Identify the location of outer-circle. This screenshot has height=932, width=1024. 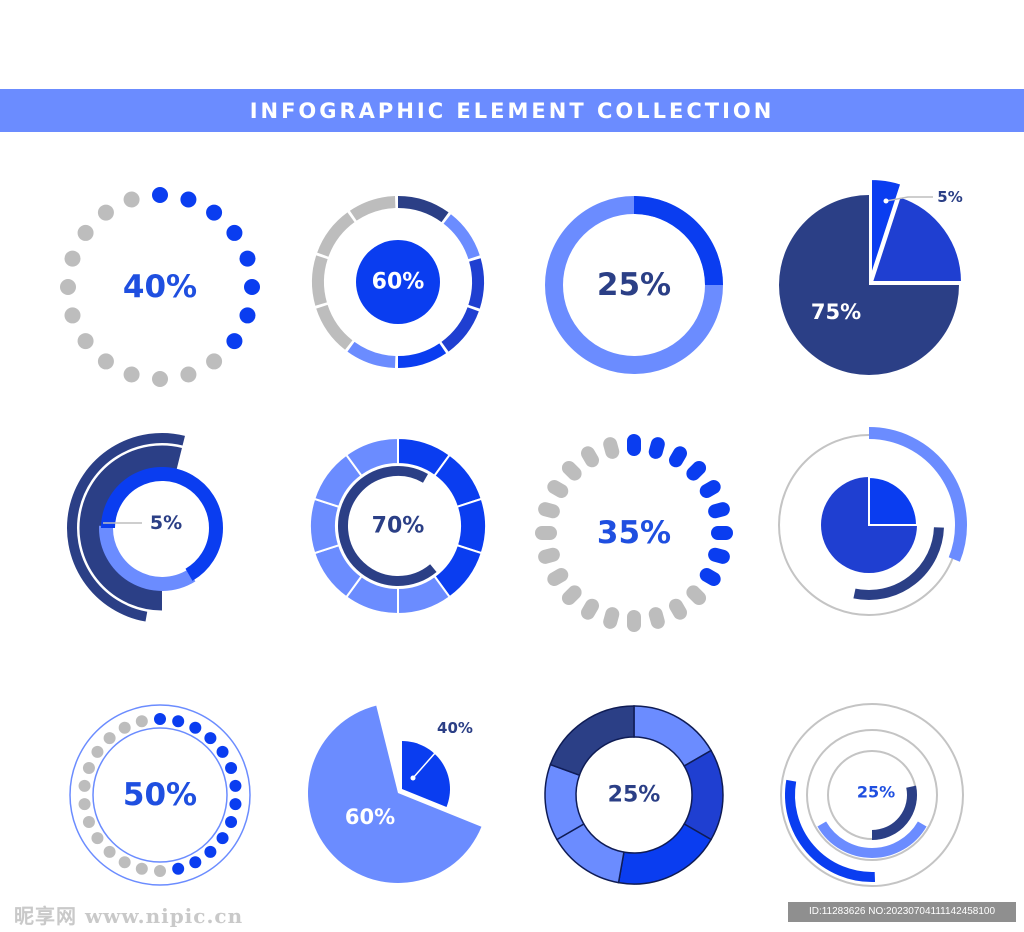
(160, 795).